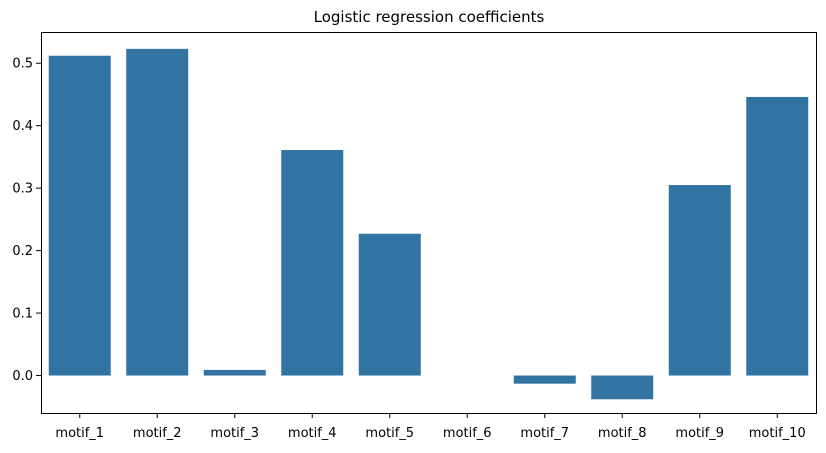 The width and height of the screenshot is (826, 453). I want to click on x-tick-label: motif_2, so click(157, 433).